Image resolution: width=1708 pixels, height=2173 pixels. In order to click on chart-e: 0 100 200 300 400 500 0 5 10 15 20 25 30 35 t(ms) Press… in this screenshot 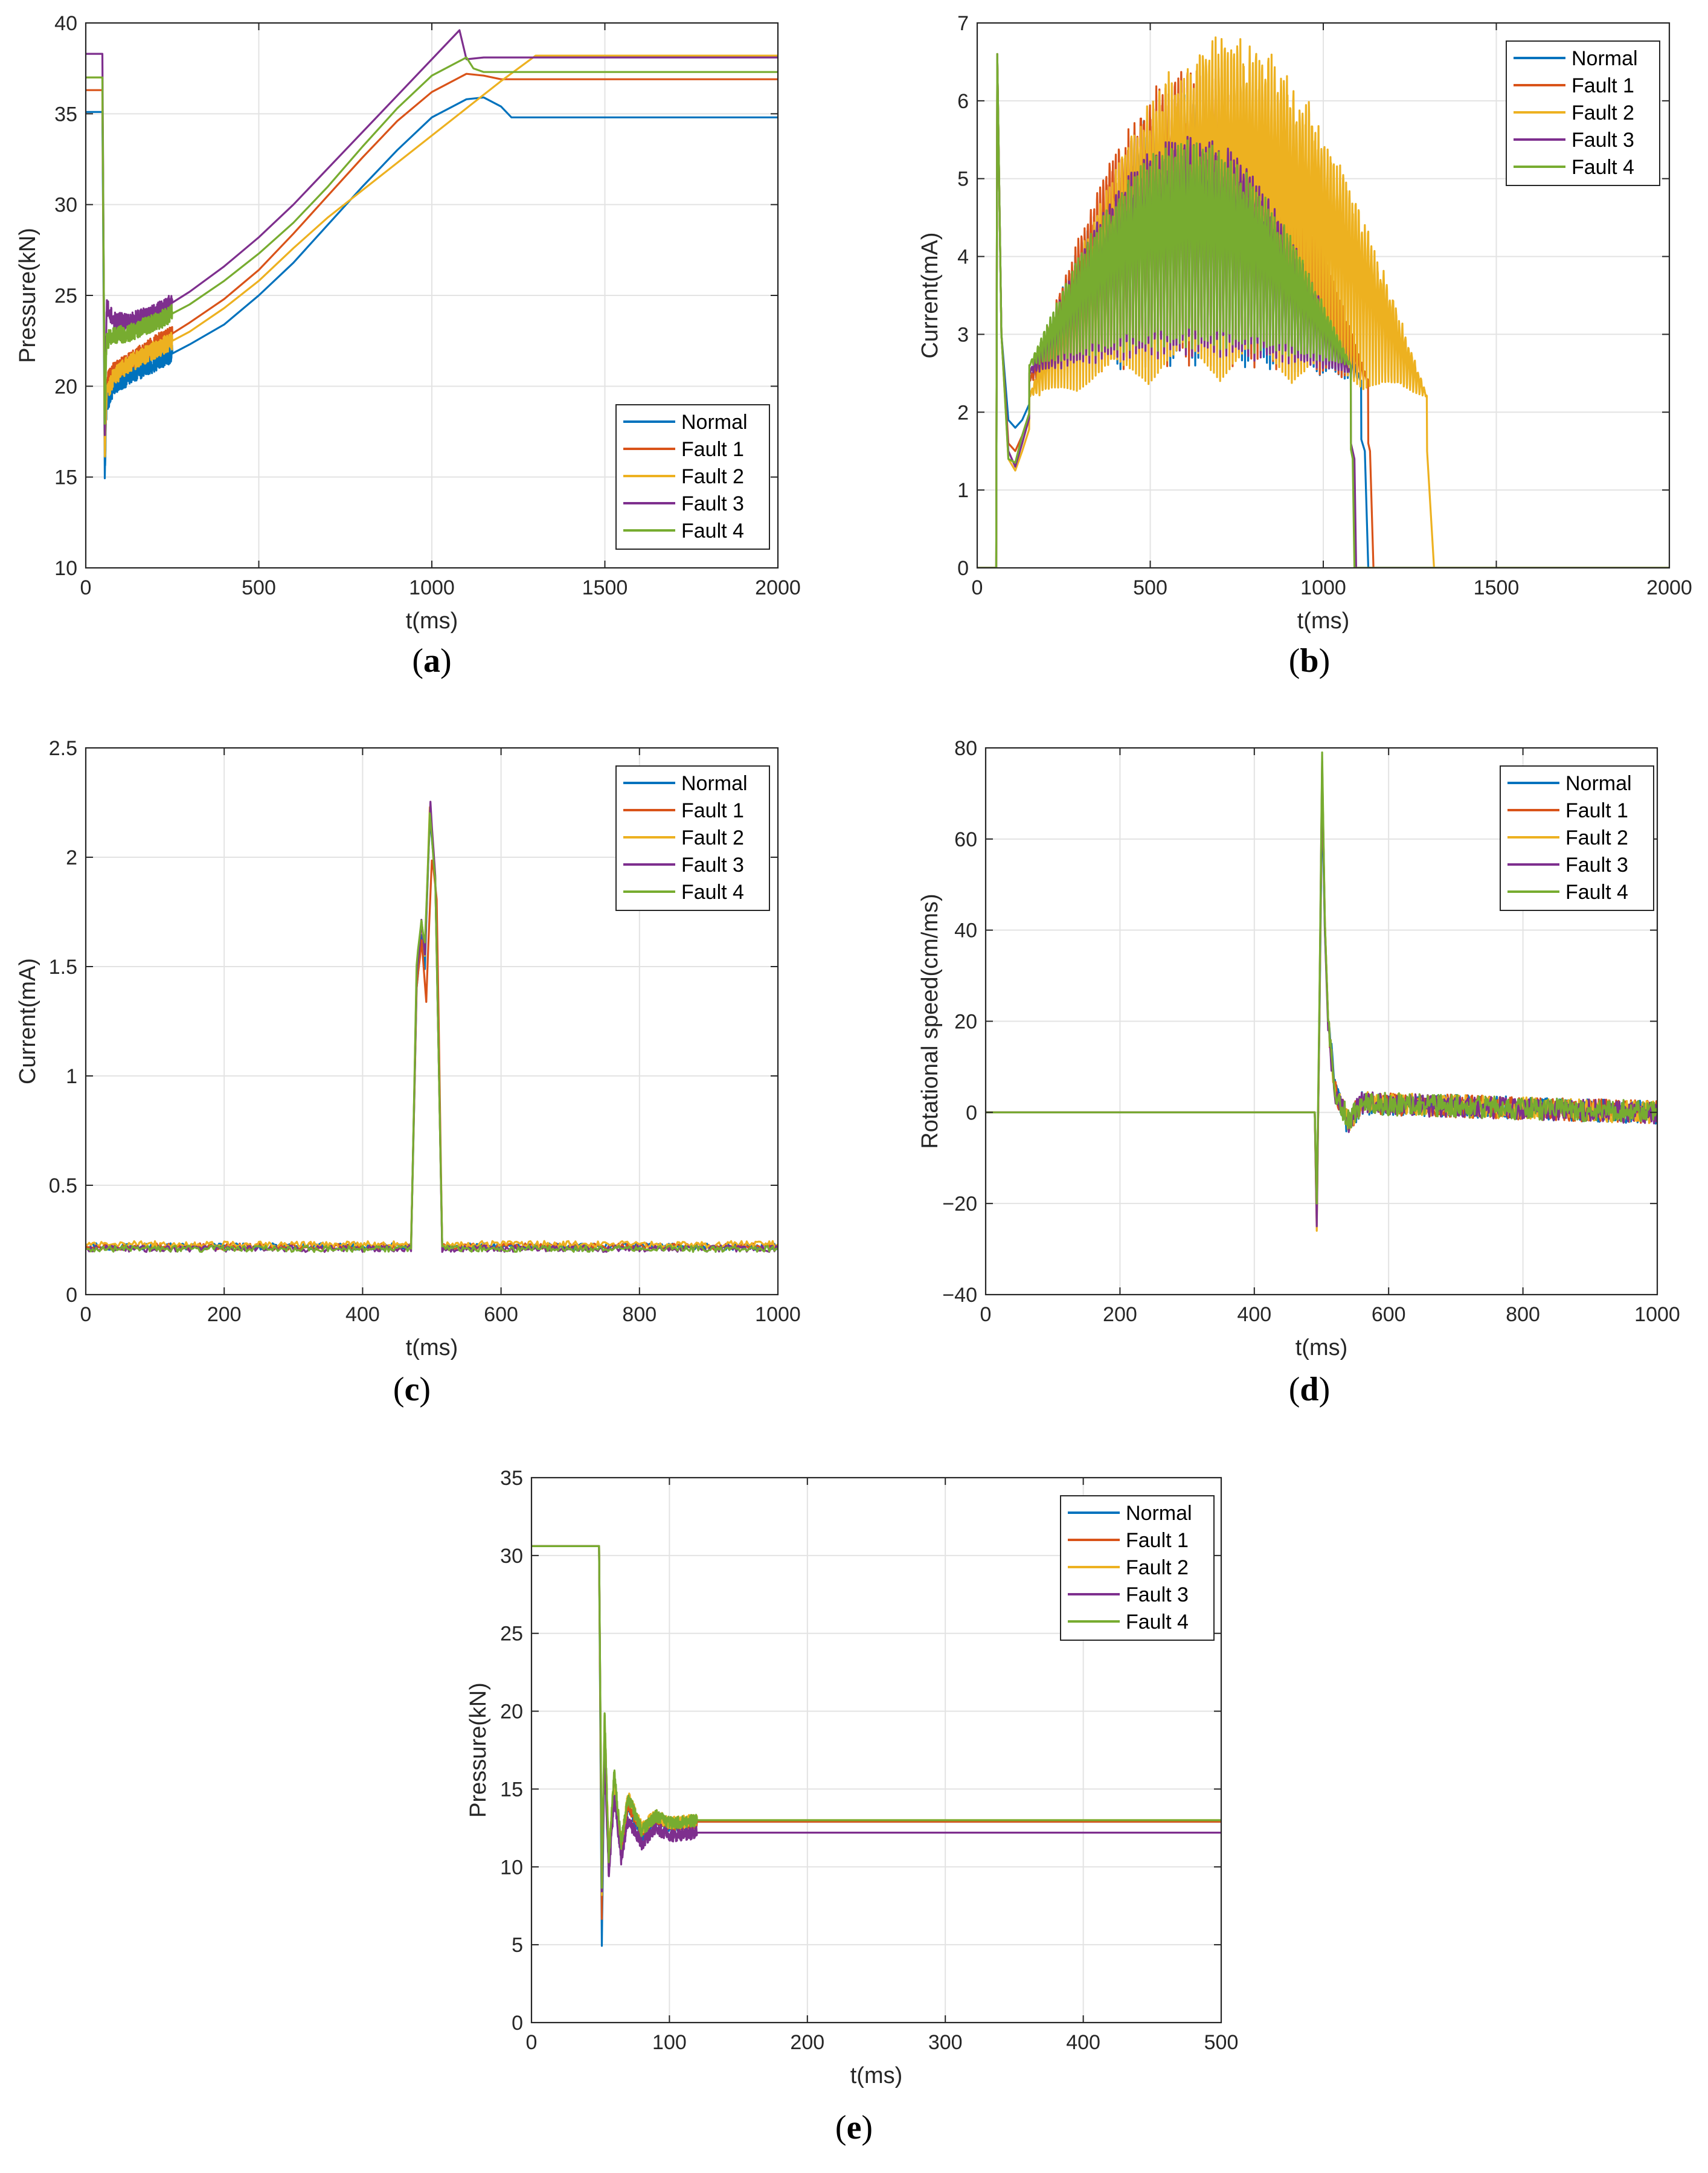, I will do `click(852, 1806)`.